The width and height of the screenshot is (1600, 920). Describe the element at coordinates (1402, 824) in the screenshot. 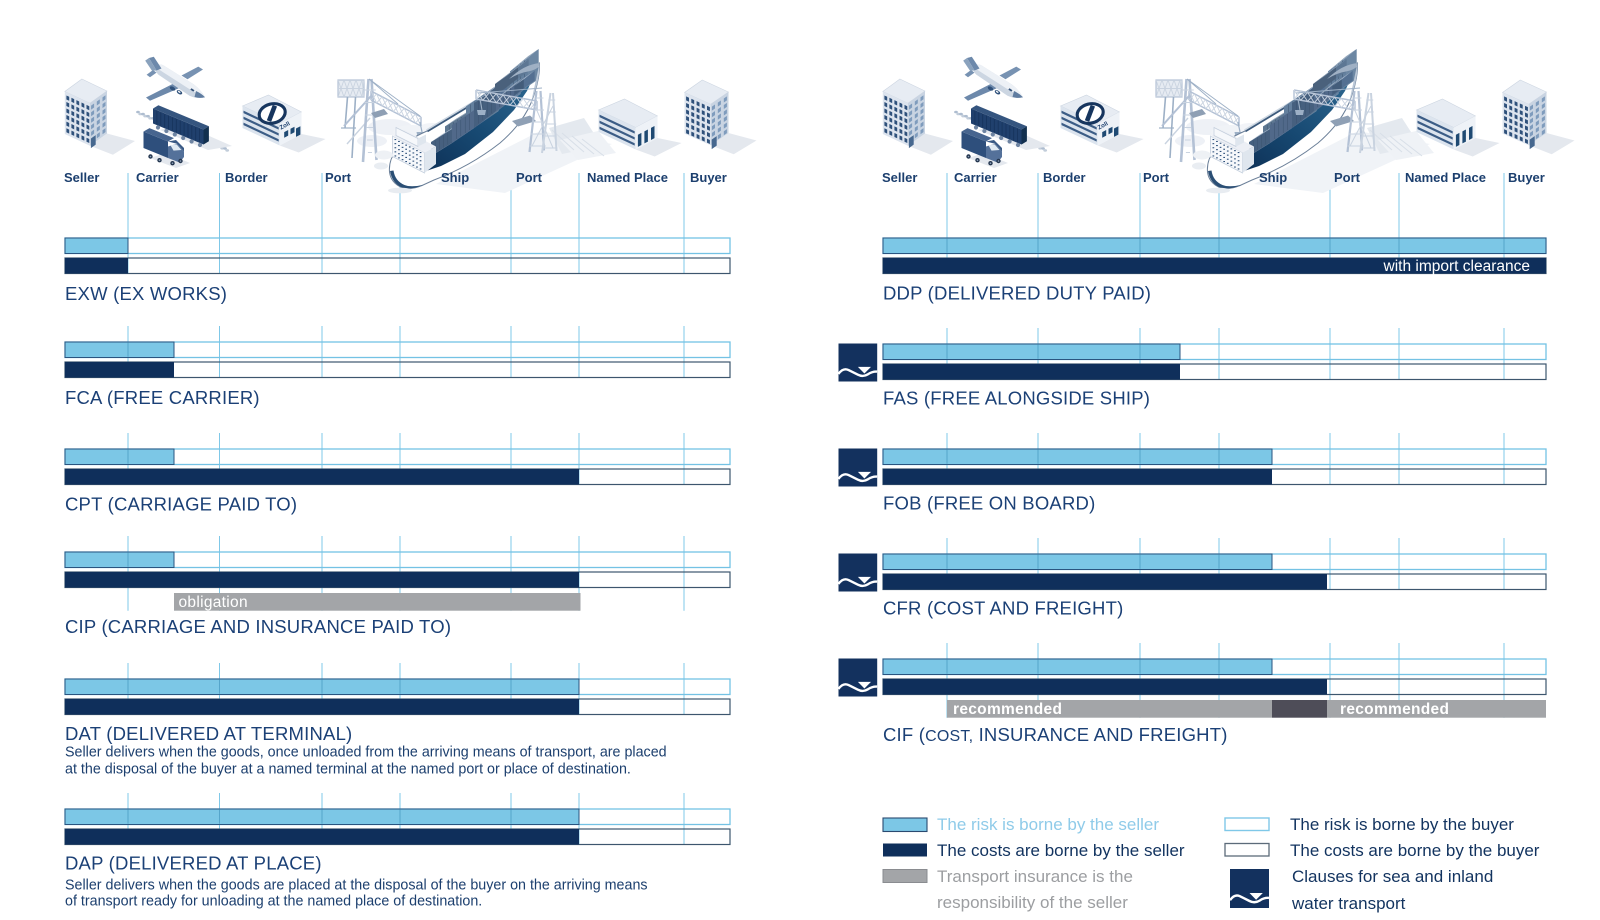

I see `svg-text: The risk is borne by the buyer` at that location.